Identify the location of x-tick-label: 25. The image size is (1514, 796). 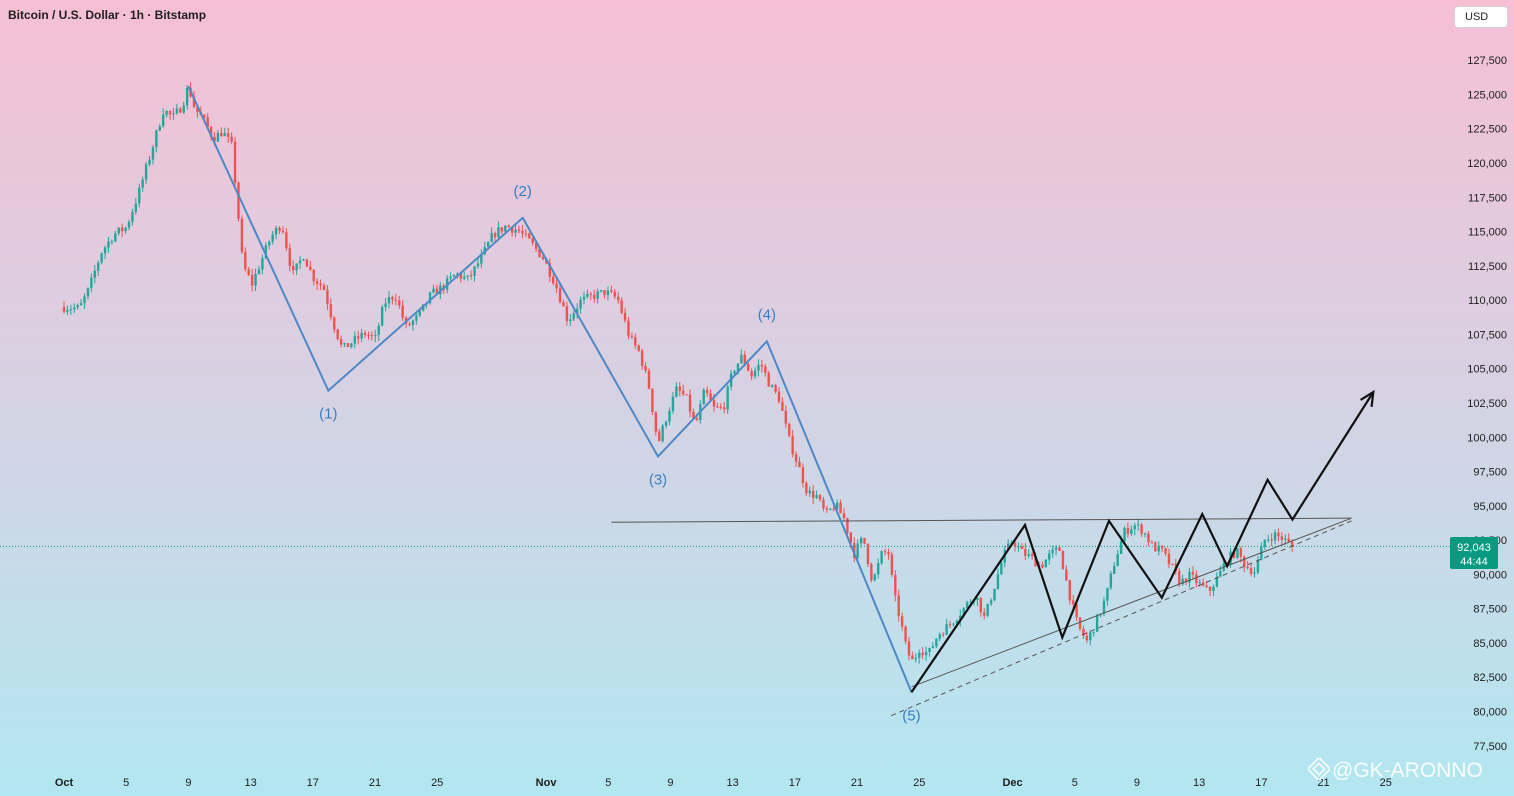
(1386, 783).